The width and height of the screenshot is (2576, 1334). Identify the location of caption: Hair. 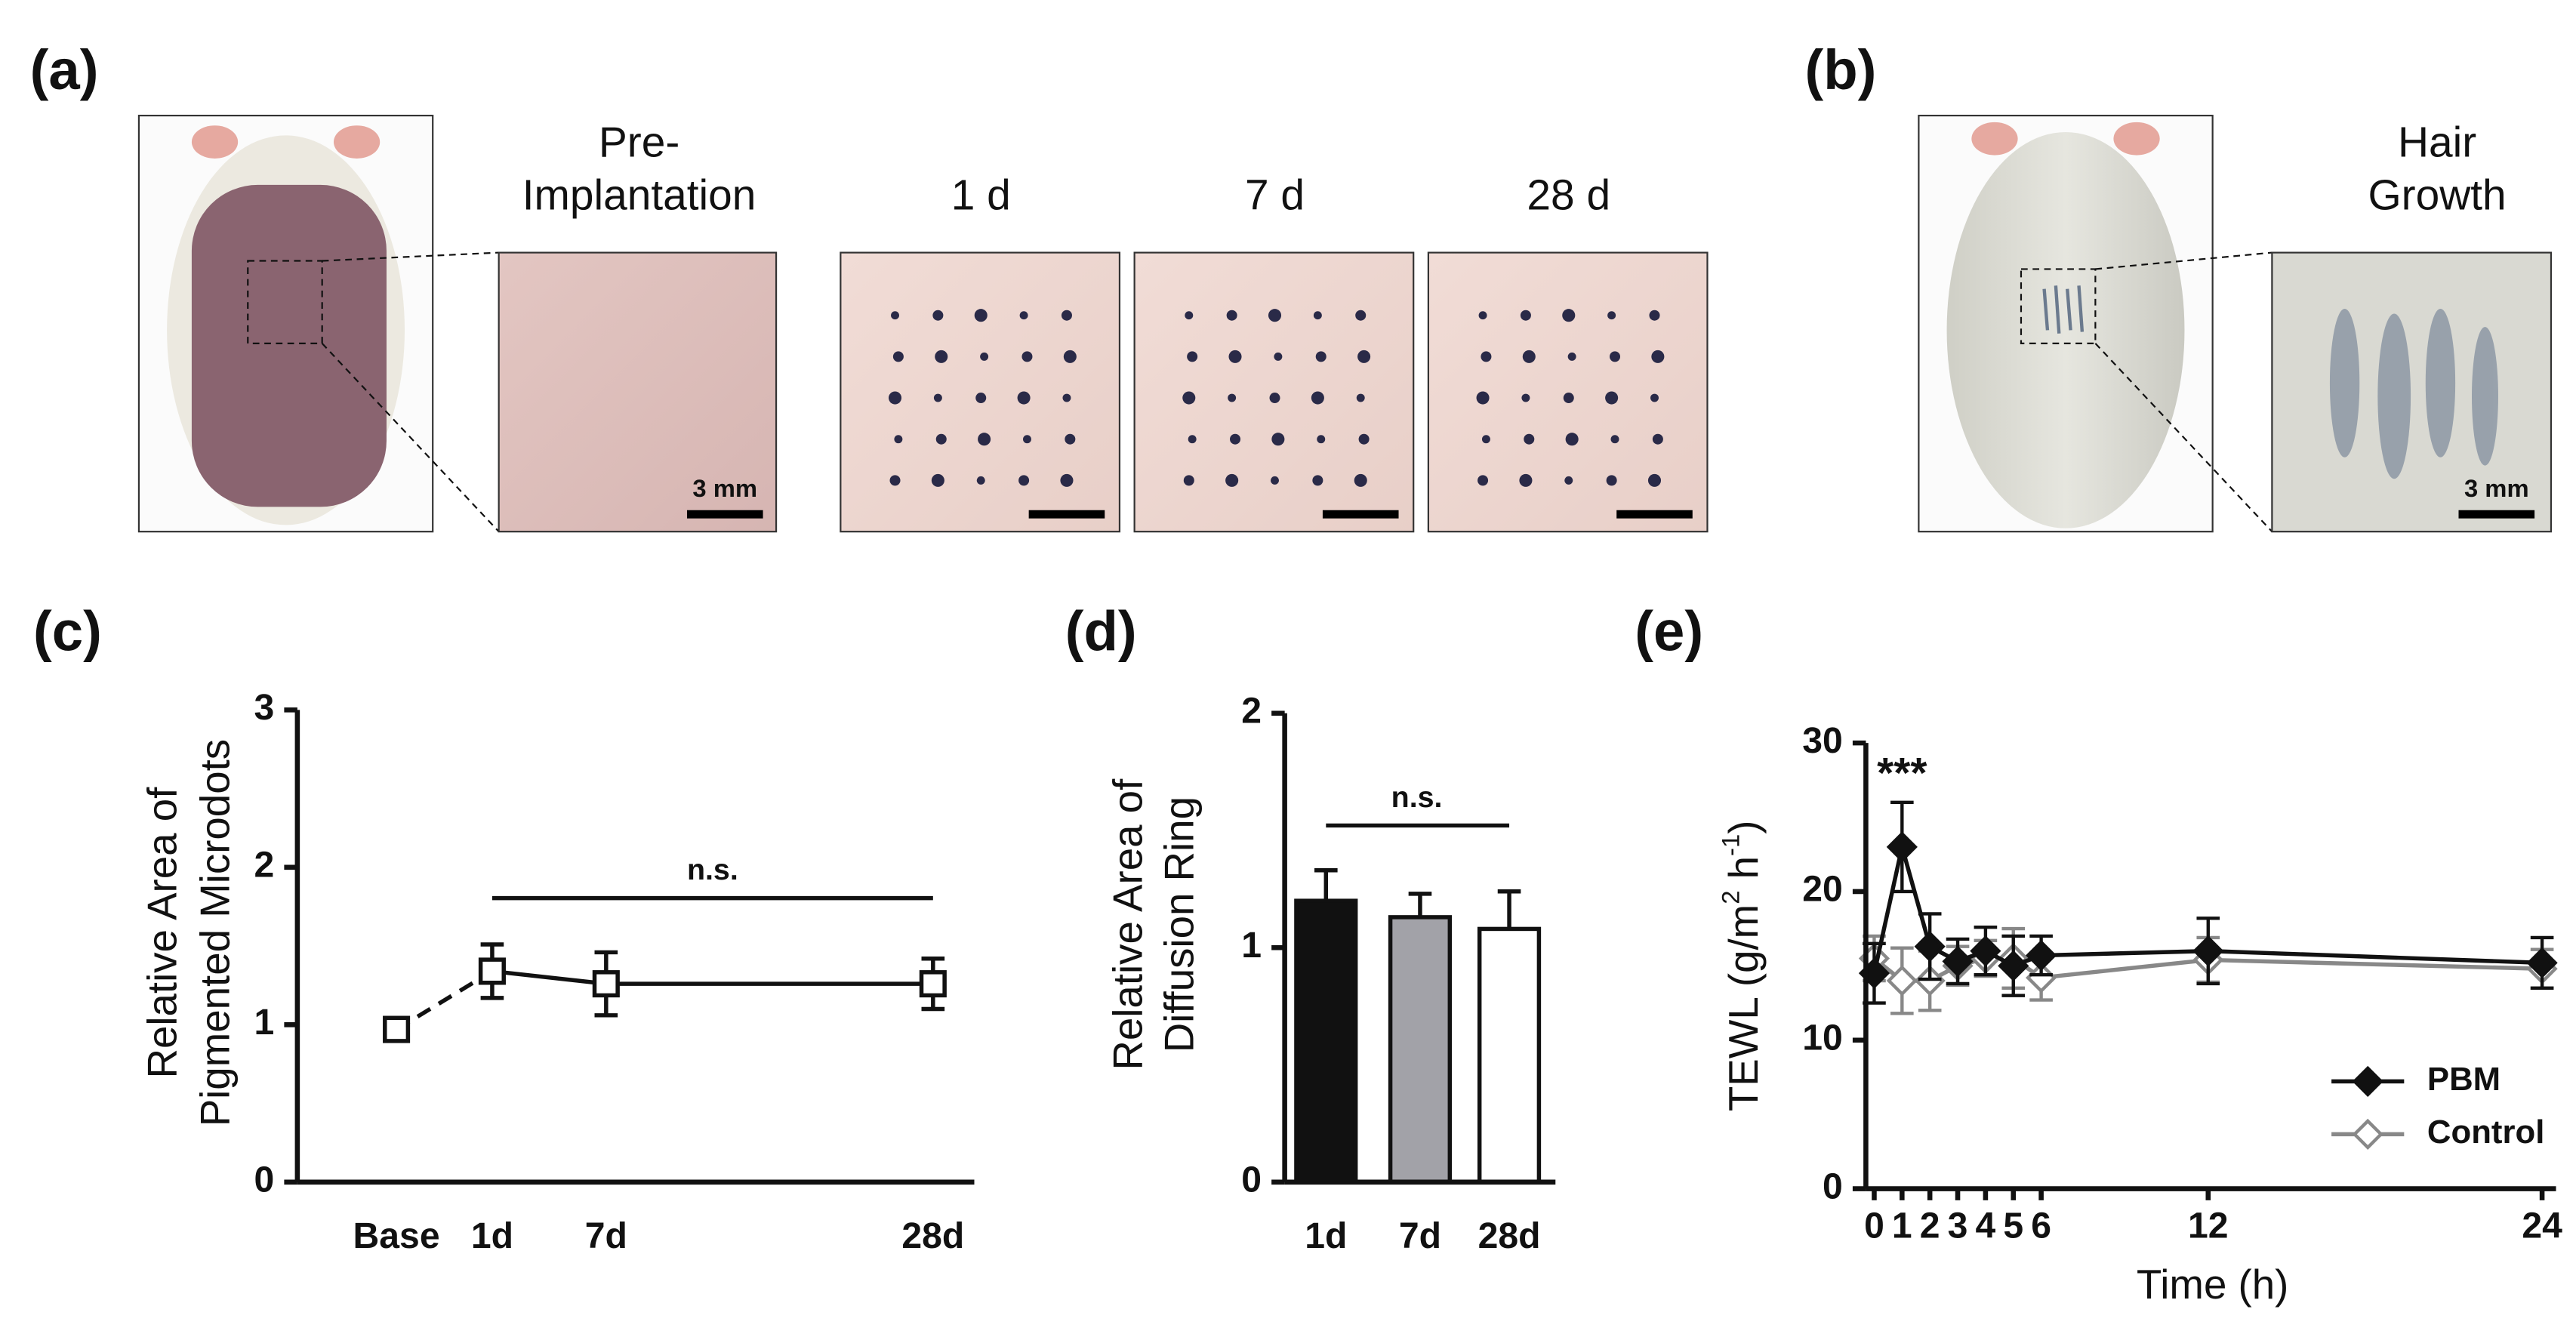
(2437, 142).